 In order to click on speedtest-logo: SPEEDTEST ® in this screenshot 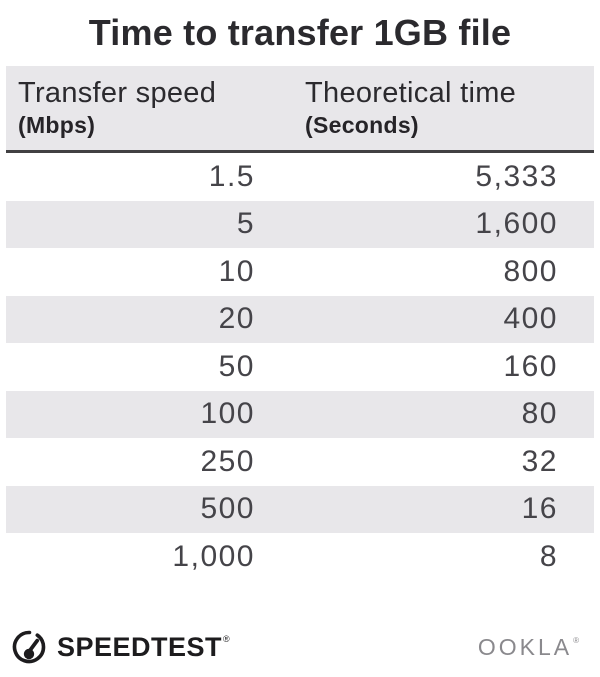, I will do `click(120, 647)`.